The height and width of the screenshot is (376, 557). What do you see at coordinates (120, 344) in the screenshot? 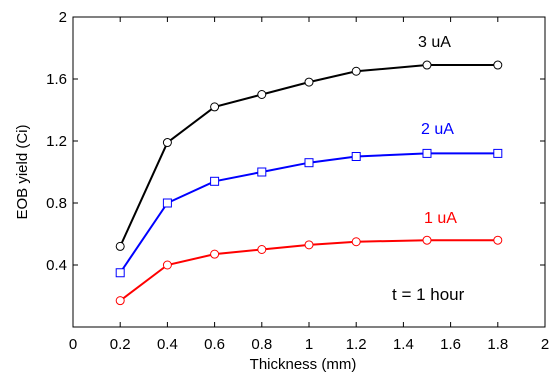
I see `x-tick-label: 0.2` at bounding box center [120, 344].